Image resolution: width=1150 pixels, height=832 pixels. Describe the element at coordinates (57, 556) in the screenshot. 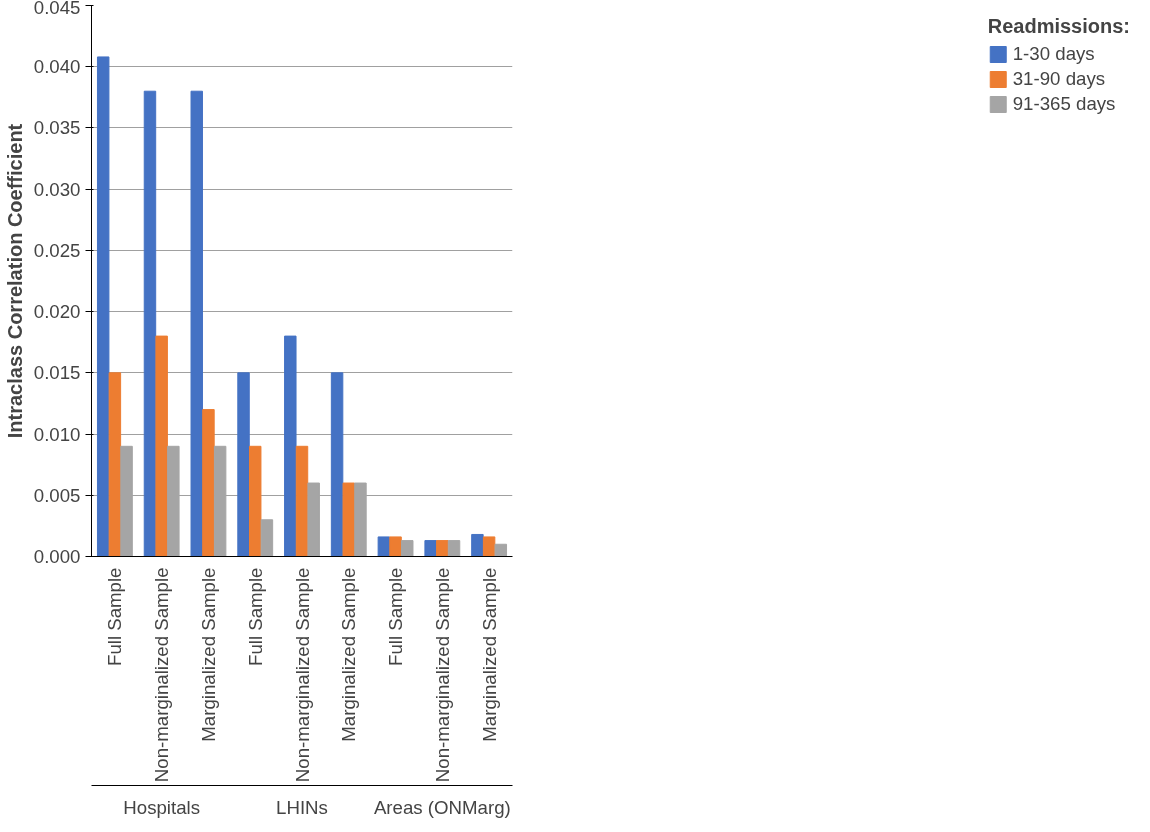

I see `y-tick-label: 0.000` at that location.